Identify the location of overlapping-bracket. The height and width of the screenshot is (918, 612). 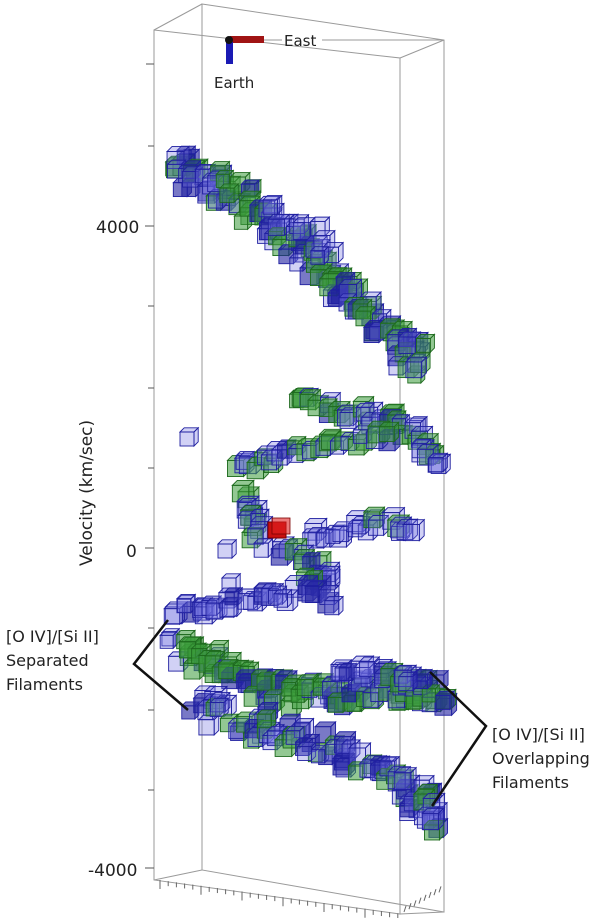
(458, 739).